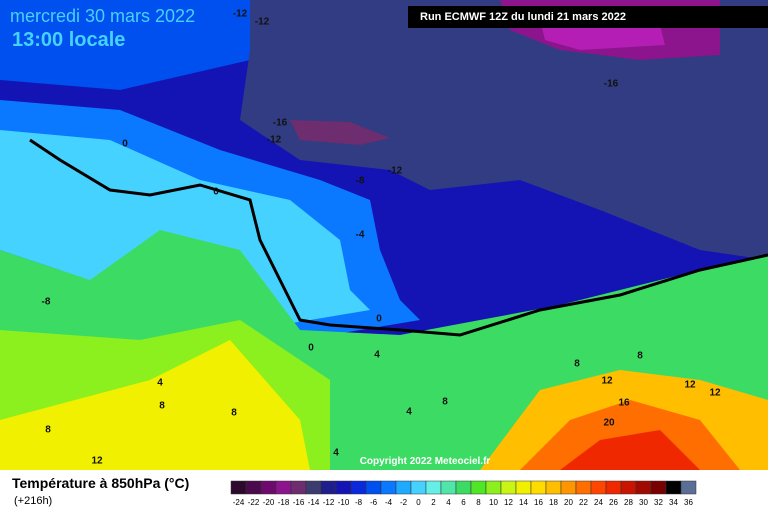 The image size is (768, 512). Describe the element at coordinates (508, 502) in the screenshot. I see `scale-label: 12` at that location.